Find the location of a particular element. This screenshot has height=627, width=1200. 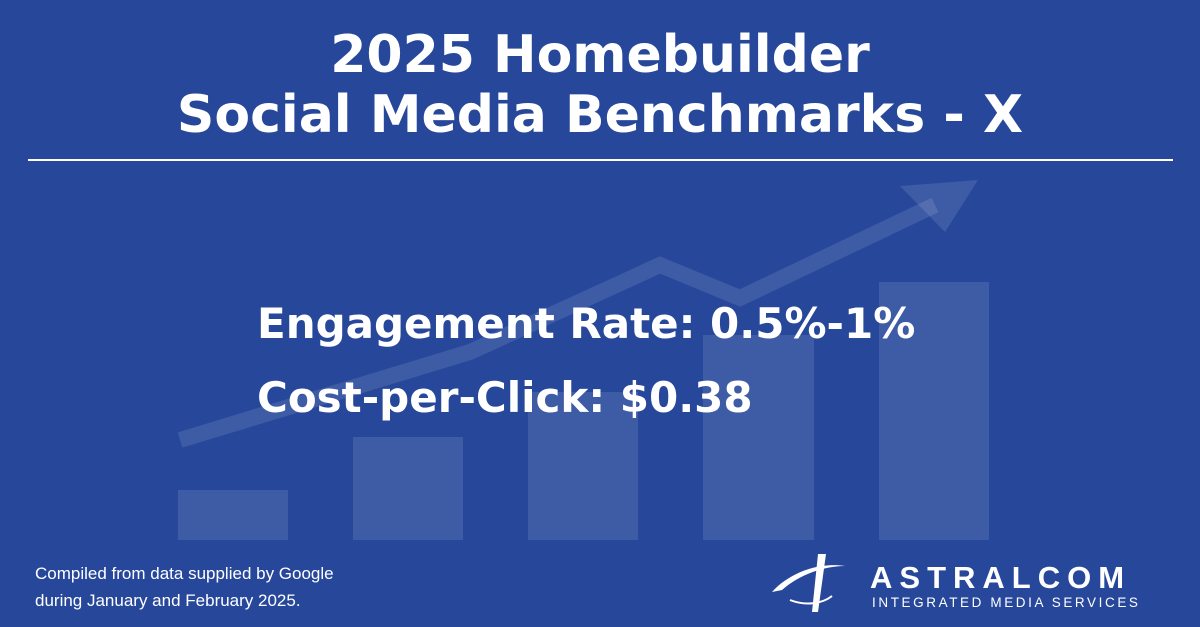

title-line: Social Media Benchmarks - X is located at coordinates (600, 115).